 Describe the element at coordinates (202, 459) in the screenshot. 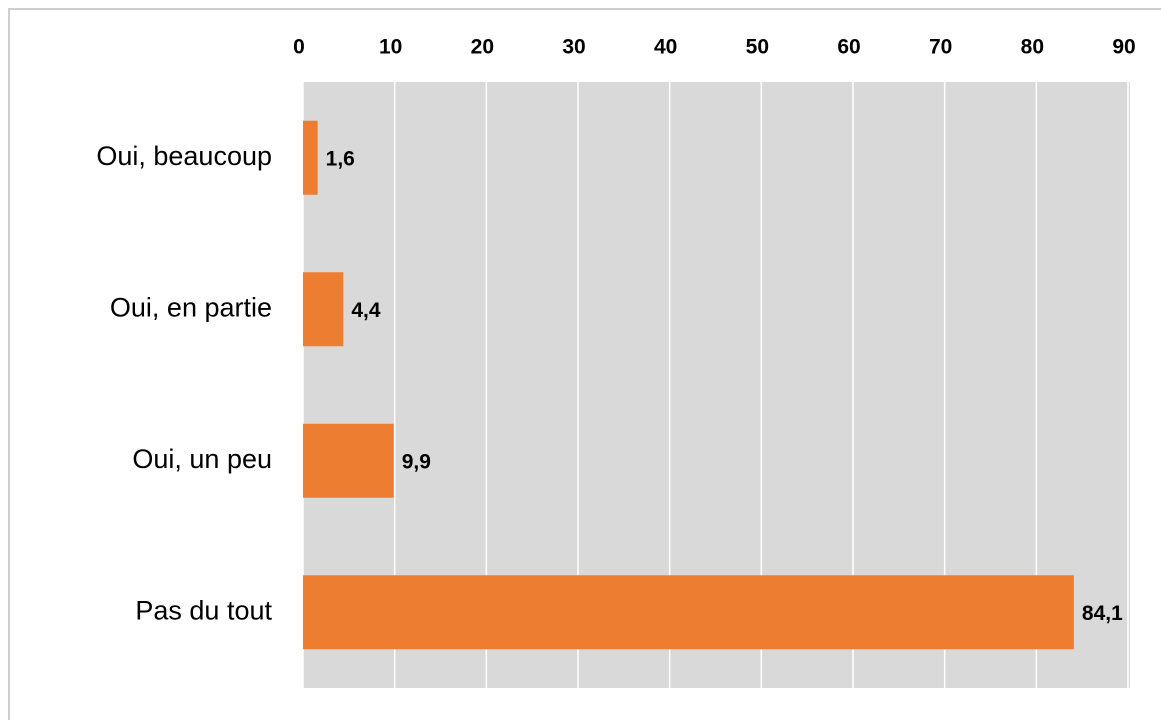

I see `y-tick-label: Oui, un peu` at that location.